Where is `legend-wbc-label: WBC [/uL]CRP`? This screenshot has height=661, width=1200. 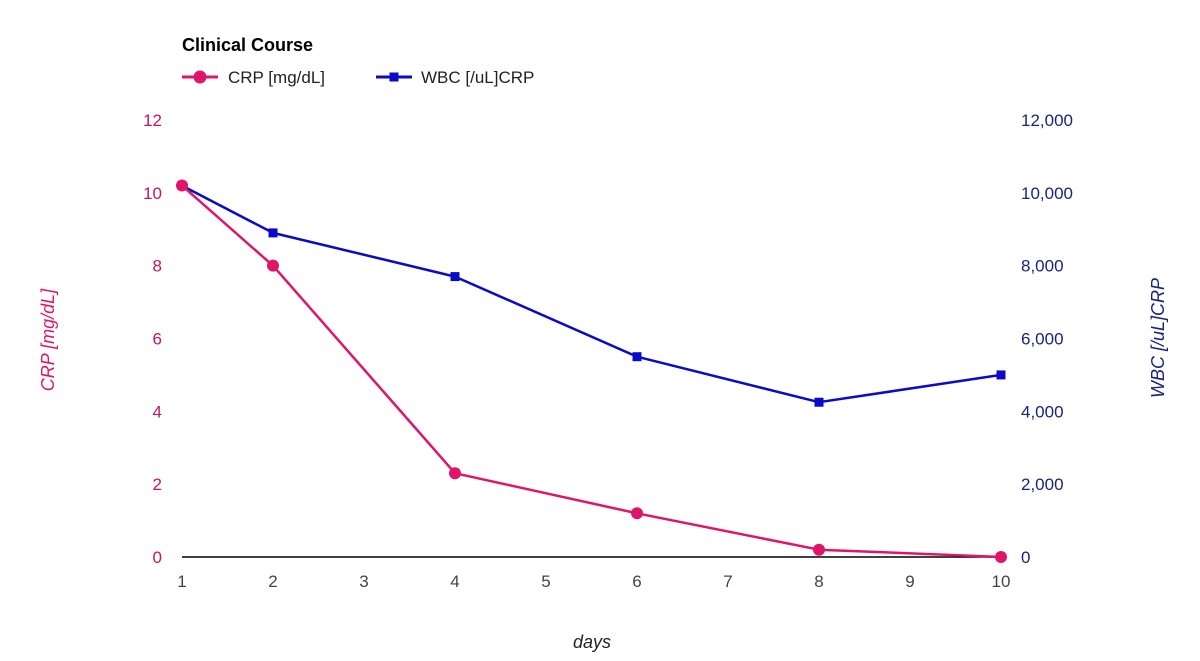
legend-wbc-label: WBC [/uL]CRP is located at coordinates (477, 77).